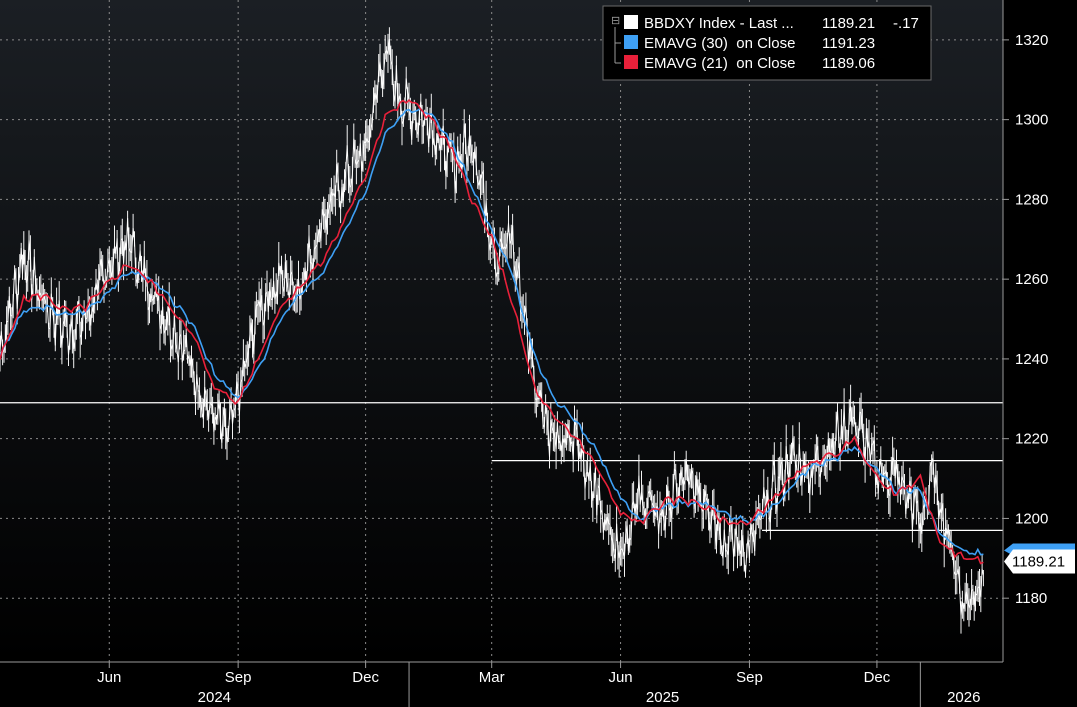 This screenshot has width=1077, height=707. Describe the element at coordinates (1025, 319) in the screenshot. I see `y-axis: 1180 1200 1220 1240 1260 1280 1300 1320` at that location.